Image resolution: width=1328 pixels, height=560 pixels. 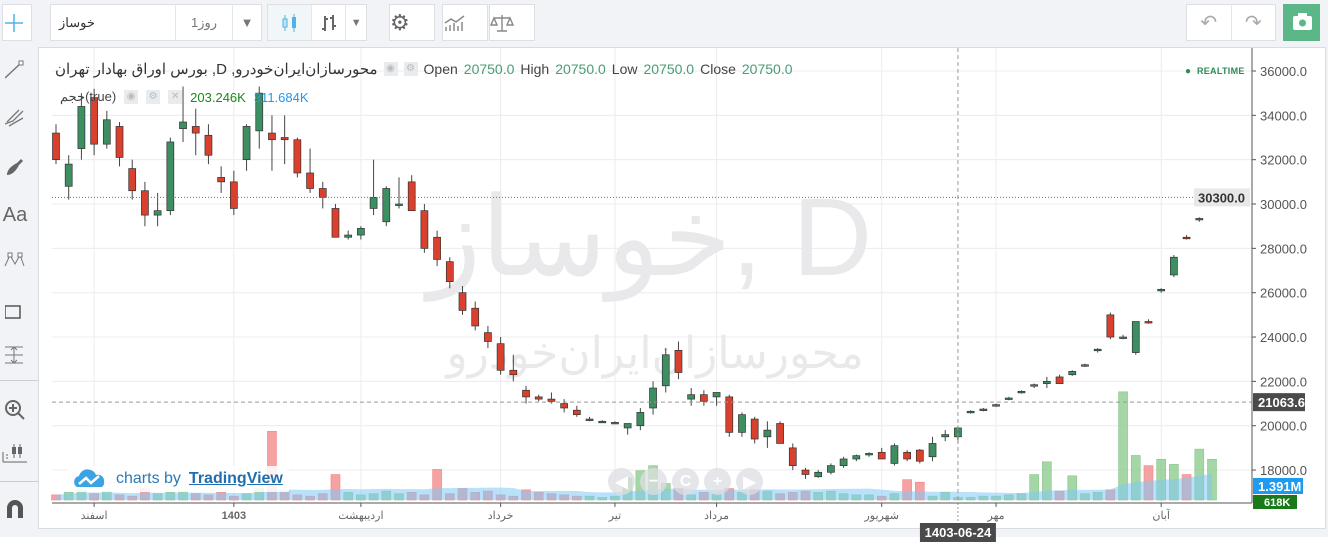 I want to click on tradingview-branding: charts by TradingView, so click(x=178, y=479).